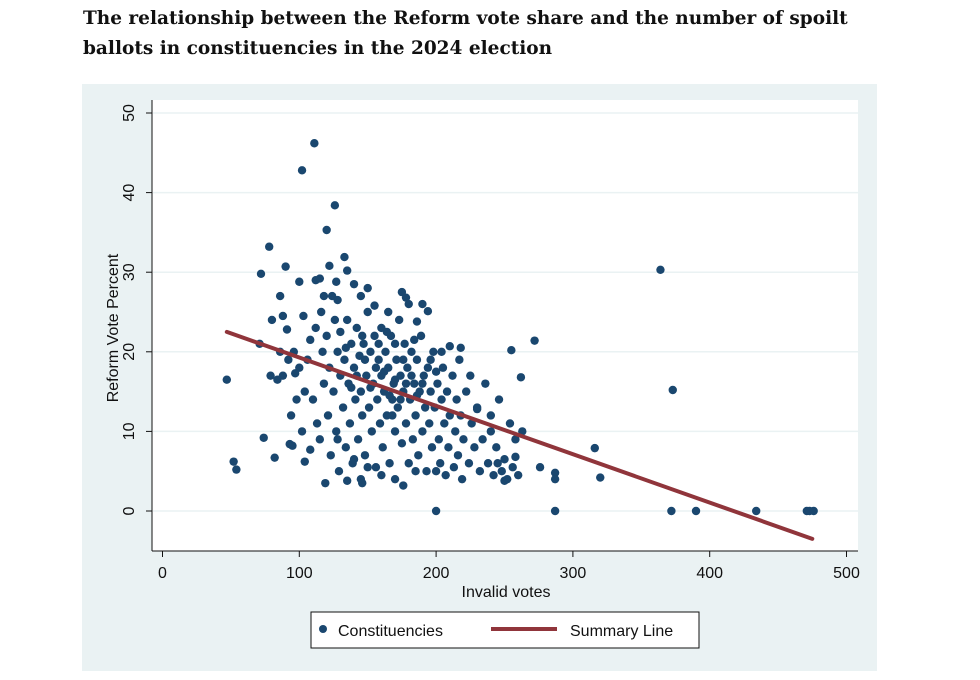  What do you see at coordinates (390, 631) in the screenshot?
I see `legend-label-constituencies: Constituencies` at bounding box center [390, 631].